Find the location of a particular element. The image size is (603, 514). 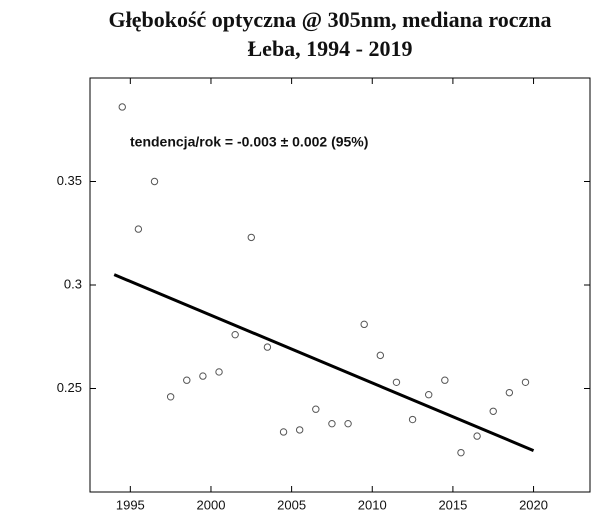

x-tick-label: 2020 is located at coordinates (533, 504).